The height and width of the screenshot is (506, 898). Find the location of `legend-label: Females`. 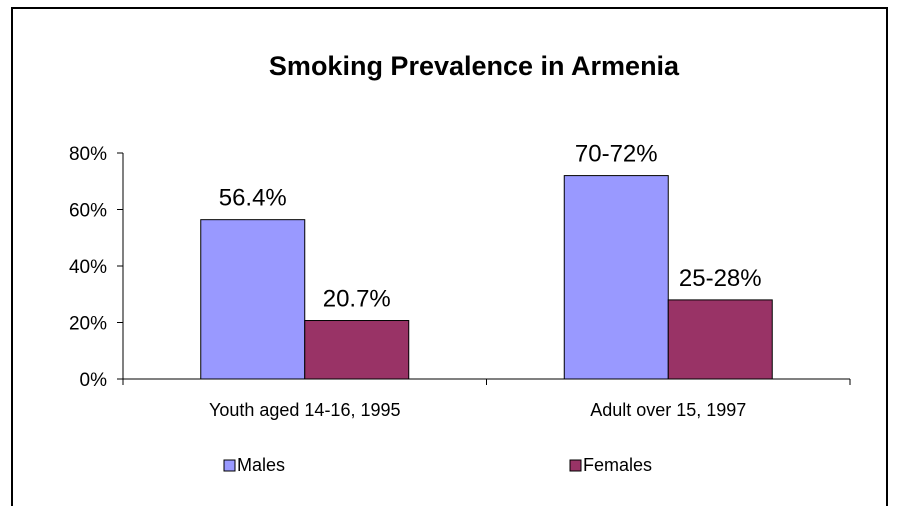

legend-label: Females is located at coordinates (617, 465).